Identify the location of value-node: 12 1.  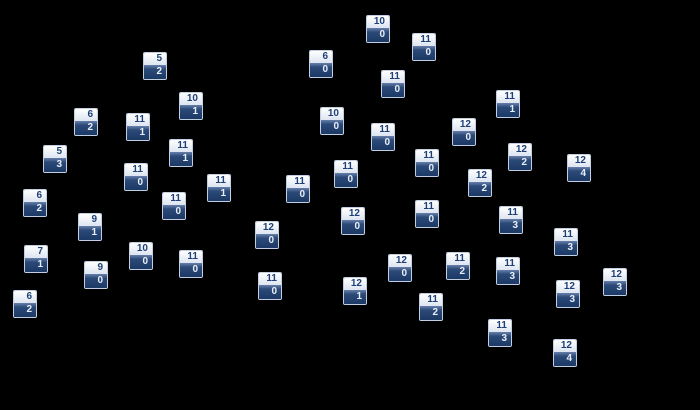
(355, 291).